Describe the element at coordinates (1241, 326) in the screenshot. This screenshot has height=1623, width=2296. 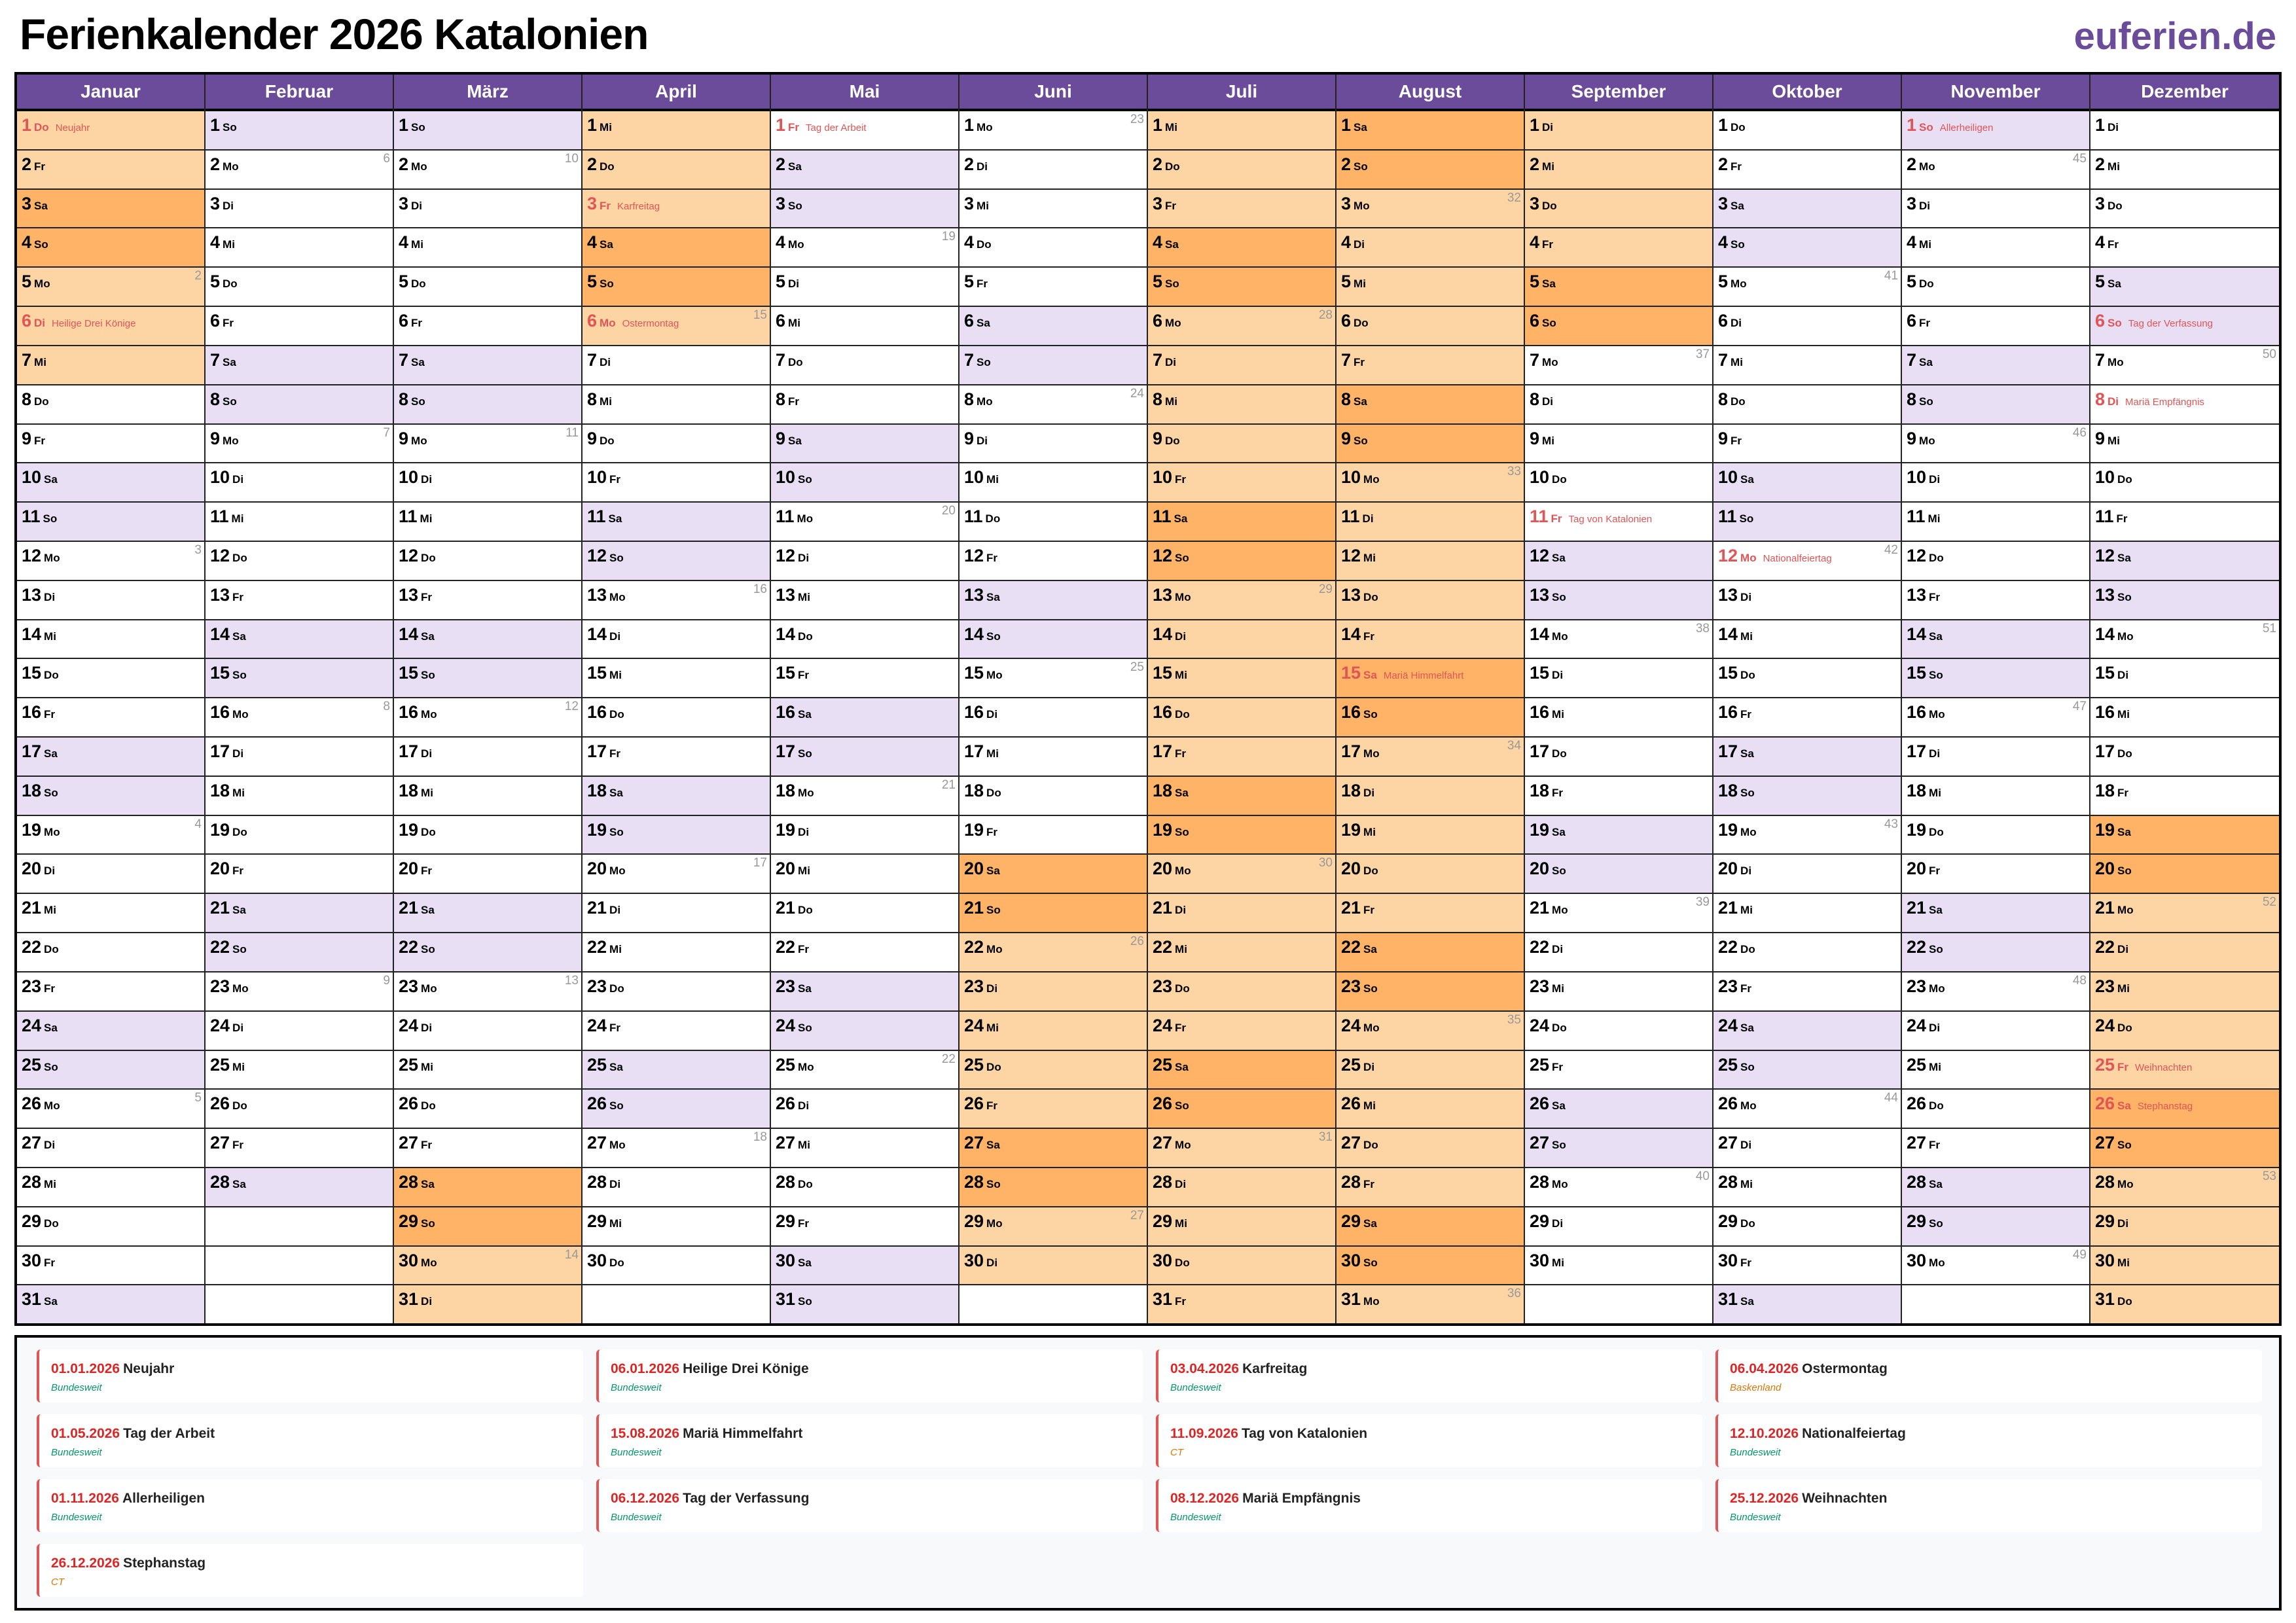
I see `day-cell: 6 Mo 28` at that location.